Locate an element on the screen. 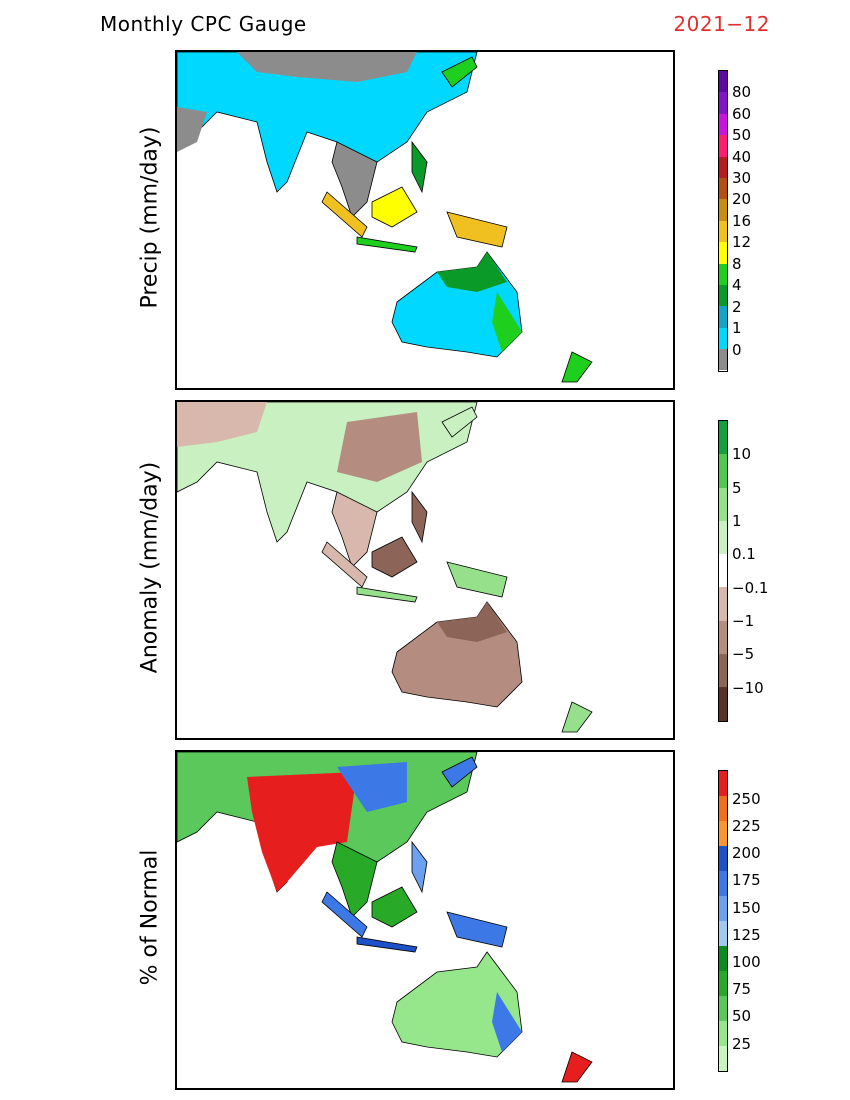 The width and height of the screenshot is (850, 1100). anomaly-label-5: 5 is located at coordinates (737, 488).